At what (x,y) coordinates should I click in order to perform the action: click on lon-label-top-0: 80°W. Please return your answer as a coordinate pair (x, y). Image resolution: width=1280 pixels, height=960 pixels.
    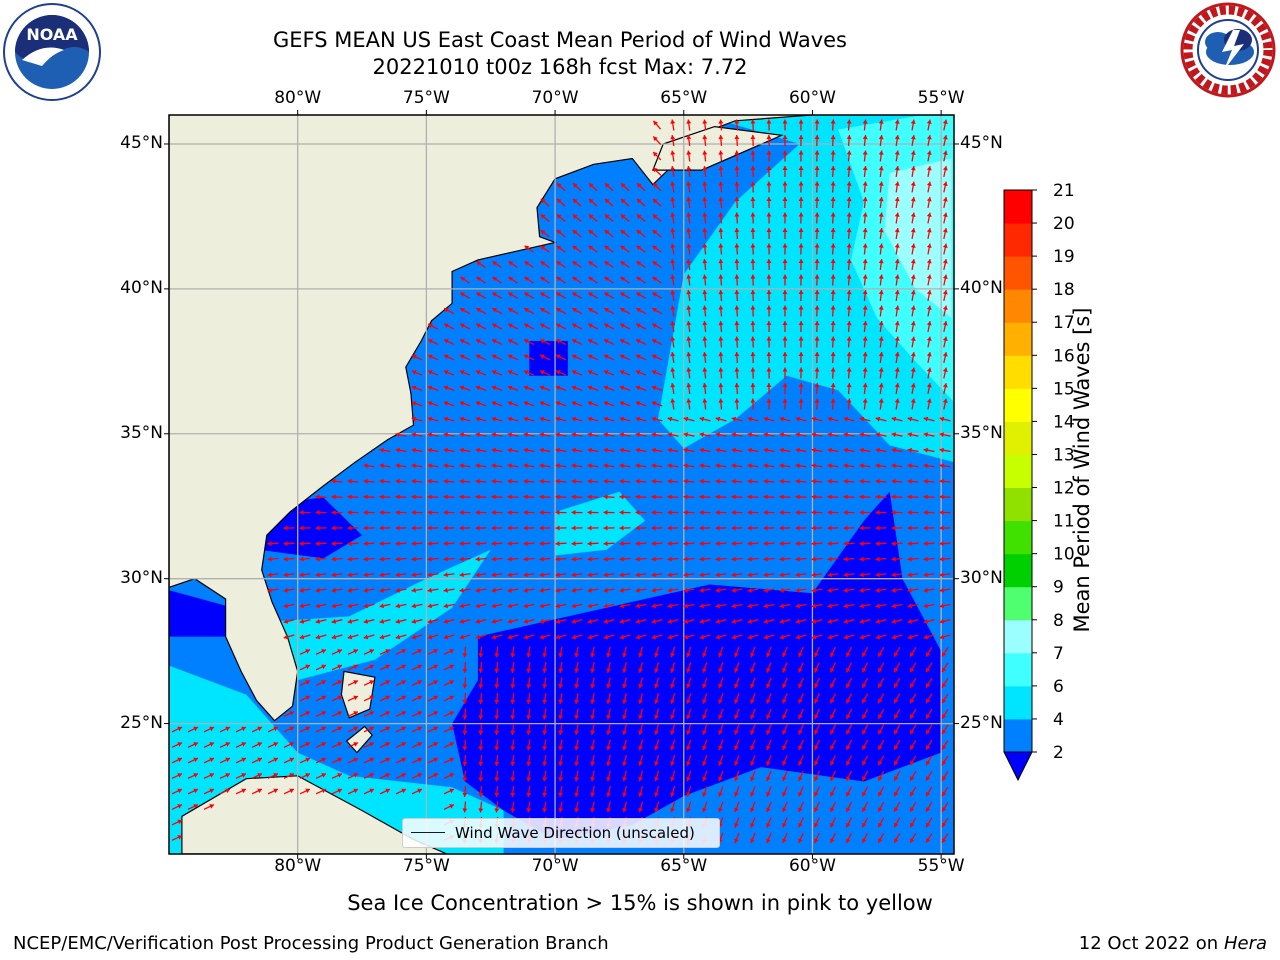
    Looking at the image, I should click on (298, 98).